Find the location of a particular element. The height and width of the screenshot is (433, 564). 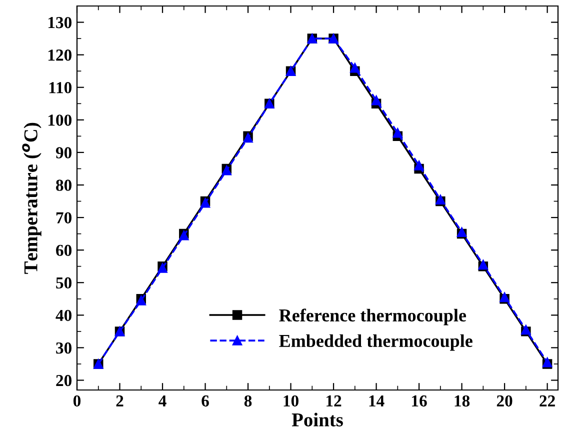

x-tick-label: 14 is located at coordinates (376, 400).